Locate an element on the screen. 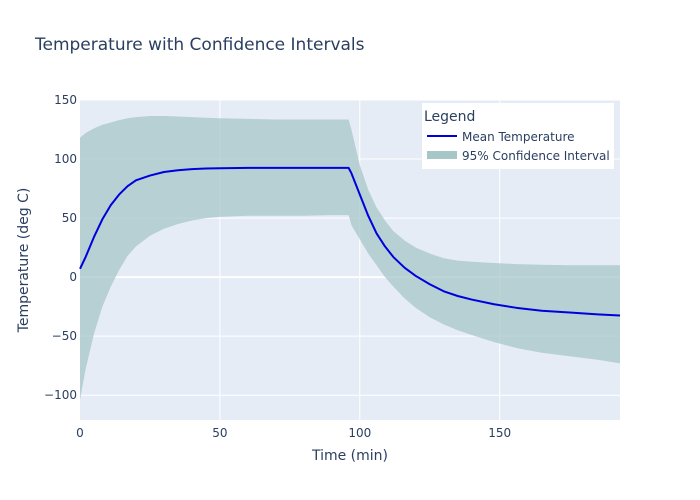  legend-swatch-ci is located at coordinates (442, 155).